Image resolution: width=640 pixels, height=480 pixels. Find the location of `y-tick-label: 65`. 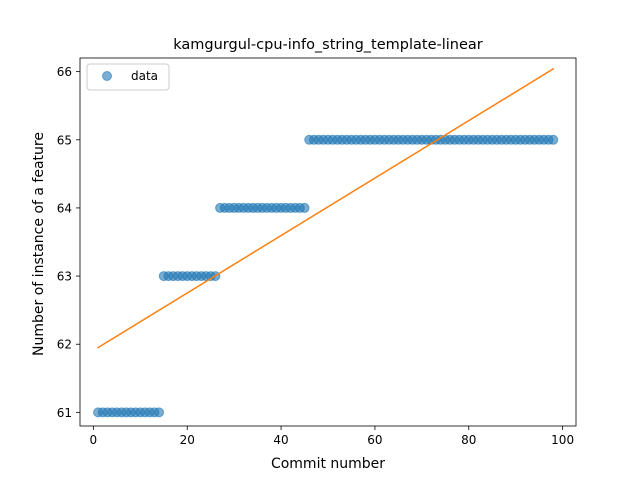

y-tick-label: 65 is located at coordinates (64, 140).